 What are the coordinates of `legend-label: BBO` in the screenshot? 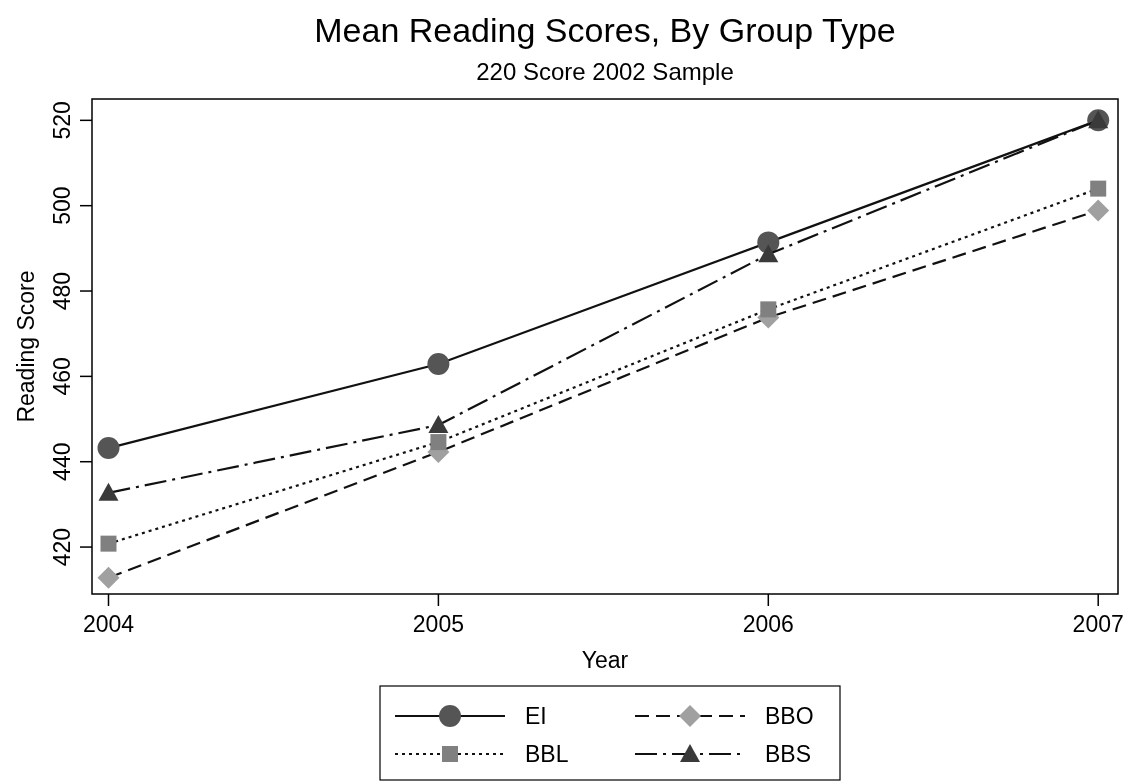 It's located at (789, 716).